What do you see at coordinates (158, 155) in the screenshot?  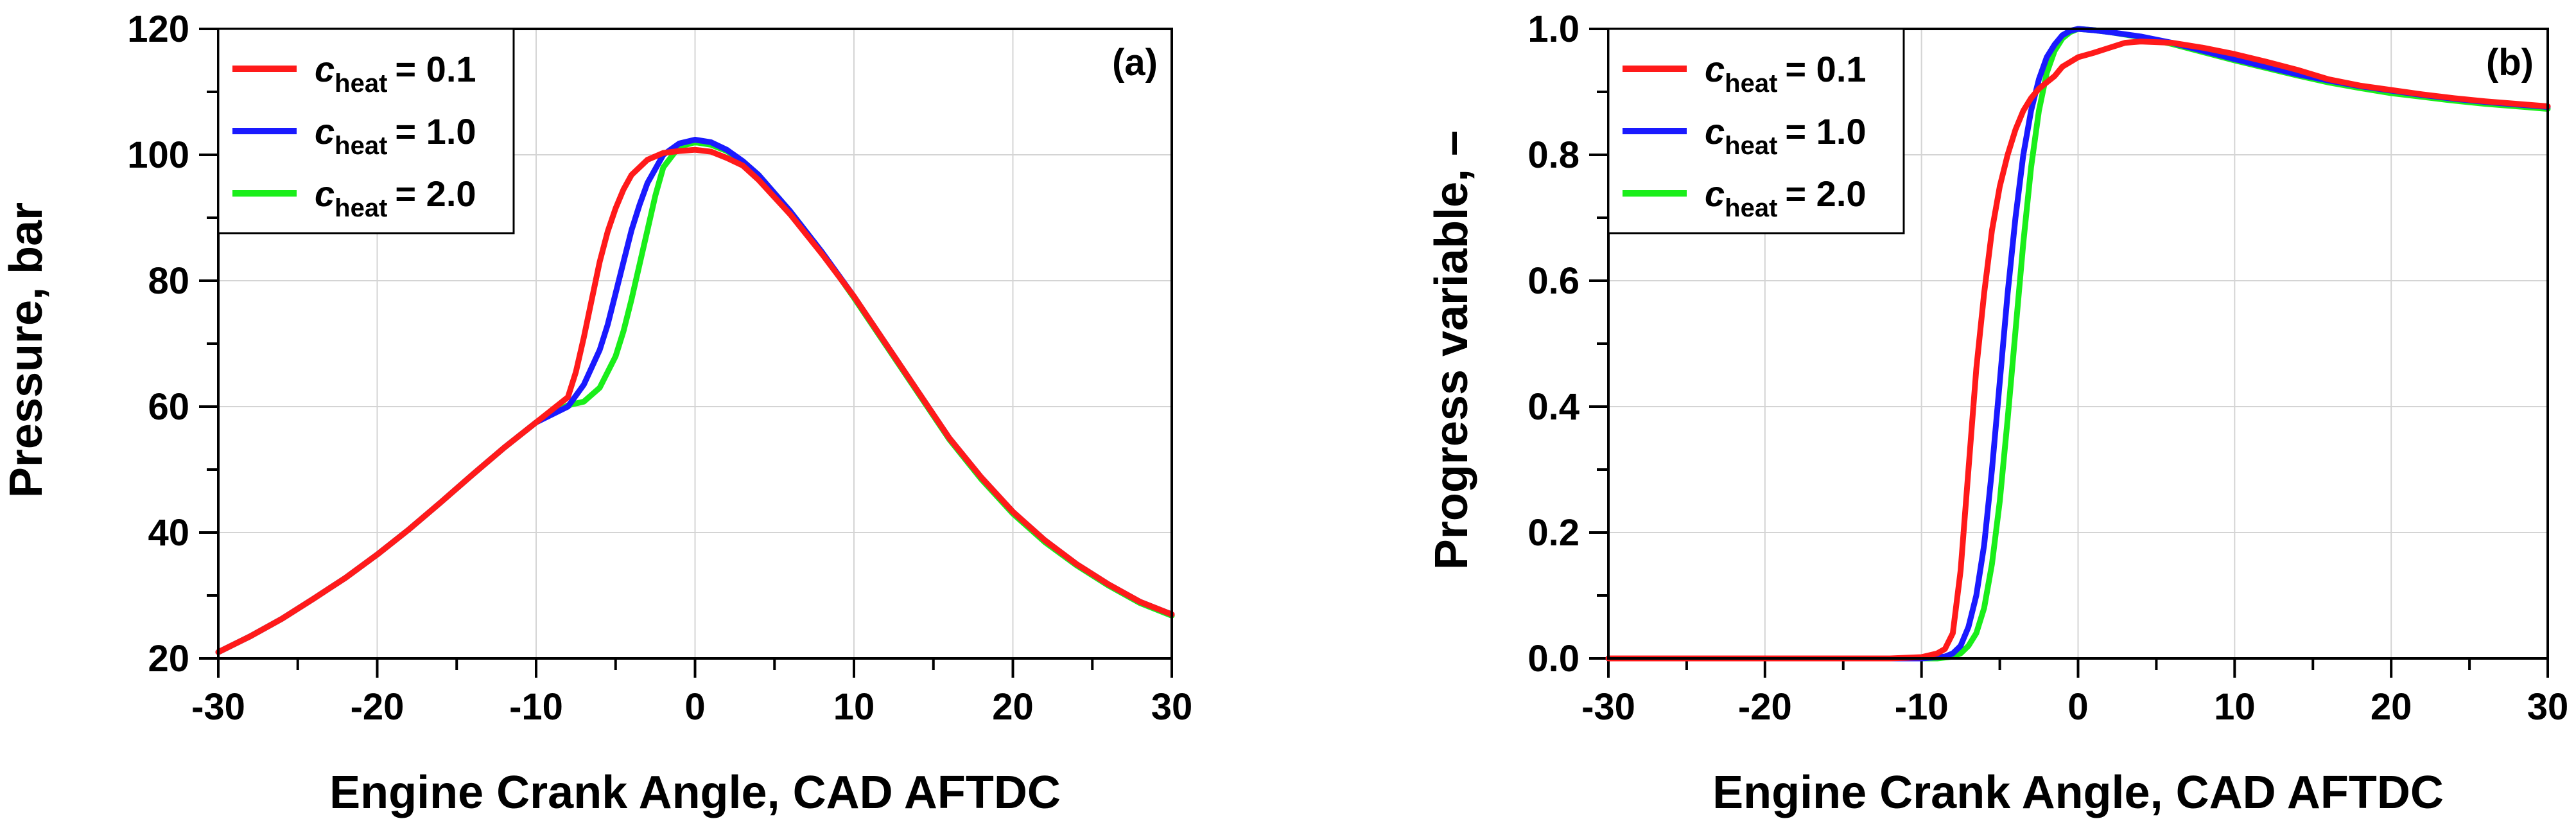 I see `y-tick-label: 100` at bounding box center [158, 155].